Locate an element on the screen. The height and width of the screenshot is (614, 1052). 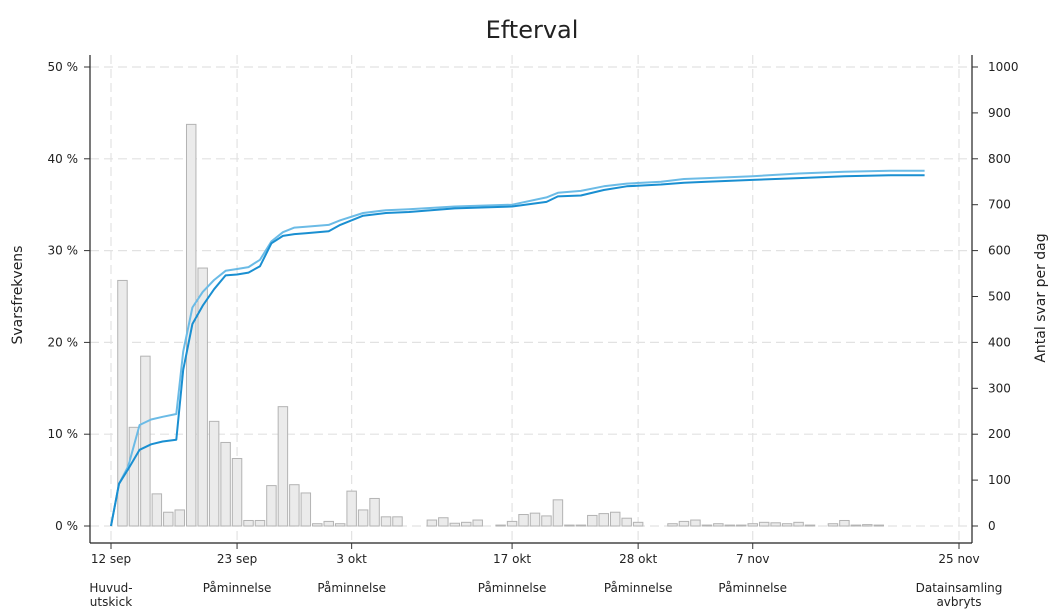
x-tick-label: 7 nov is located at coordinates (753, 559).